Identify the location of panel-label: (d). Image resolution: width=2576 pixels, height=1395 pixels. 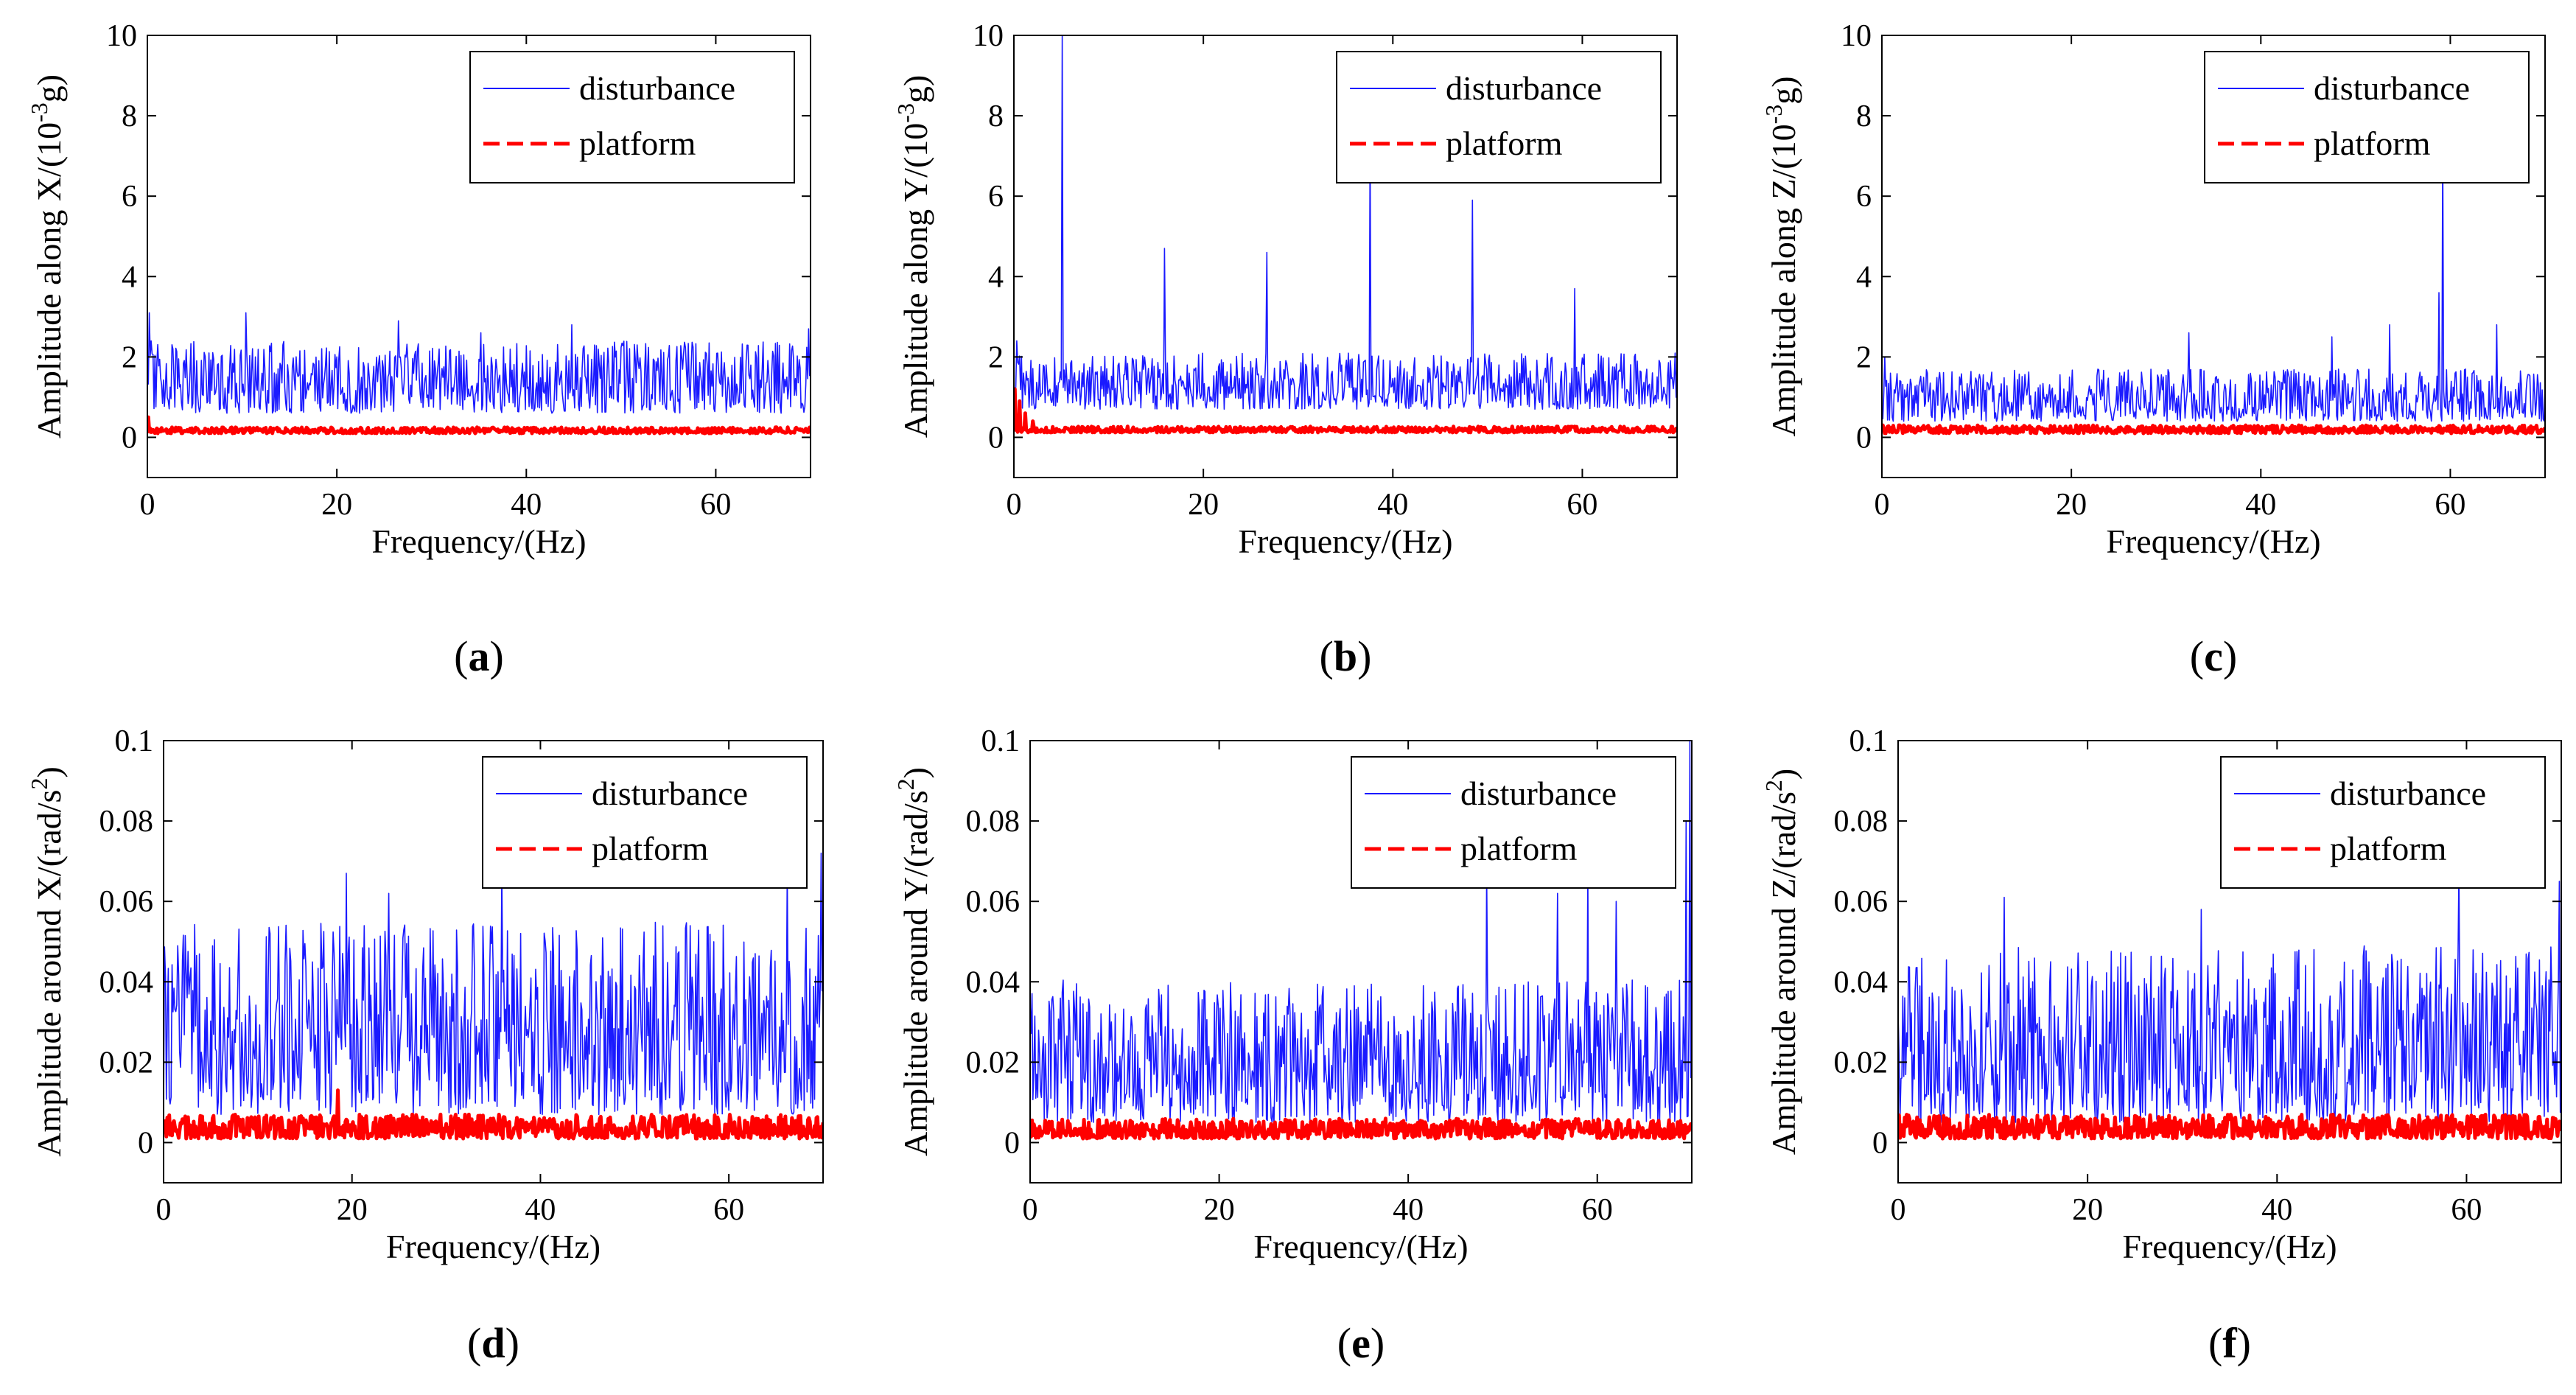
(493, 1343).